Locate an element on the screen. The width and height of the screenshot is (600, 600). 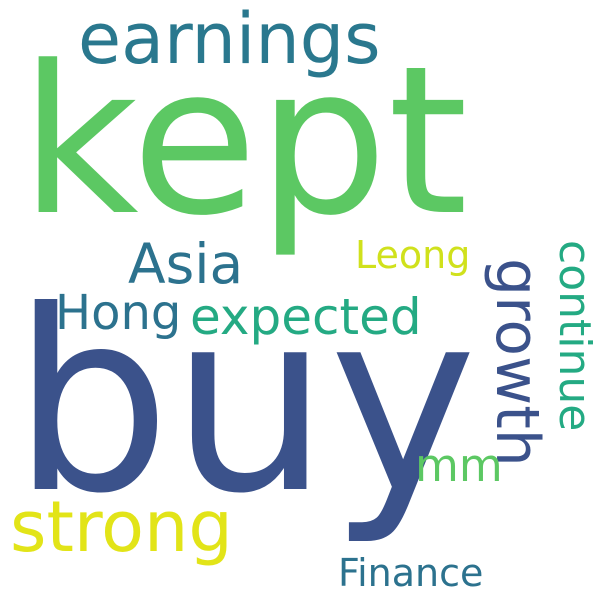
word-expected: expected is located at coordinates (306, 317).